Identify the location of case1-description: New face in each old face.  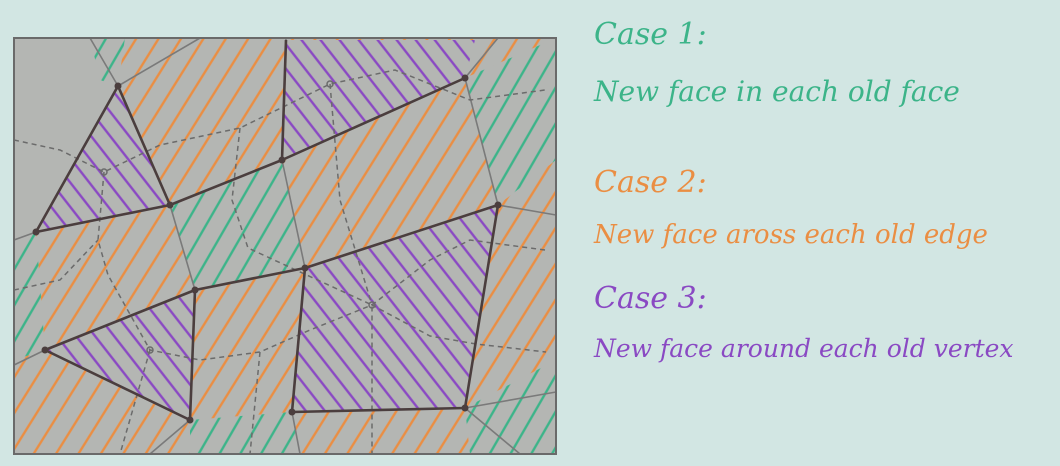
(777, 91).